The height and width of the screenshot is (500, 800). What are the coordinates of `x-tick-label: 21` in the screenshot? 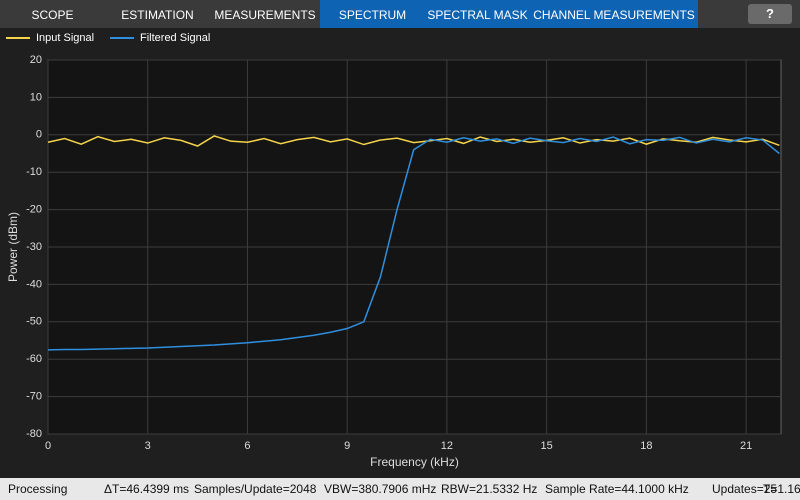 It's located at (746, 446).